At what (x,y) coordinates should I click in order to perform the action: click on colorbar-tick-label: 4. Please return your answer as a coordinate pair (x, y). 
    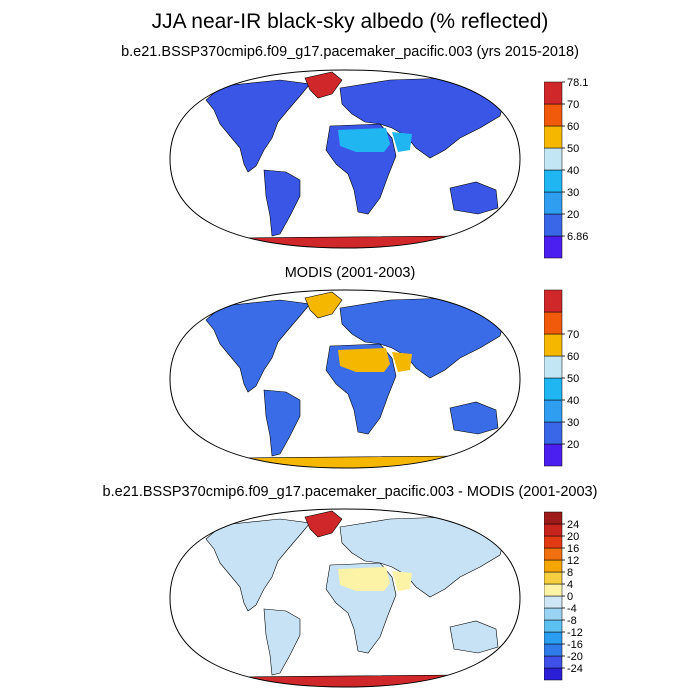
    Looking at the image, I should click on (570, 585).